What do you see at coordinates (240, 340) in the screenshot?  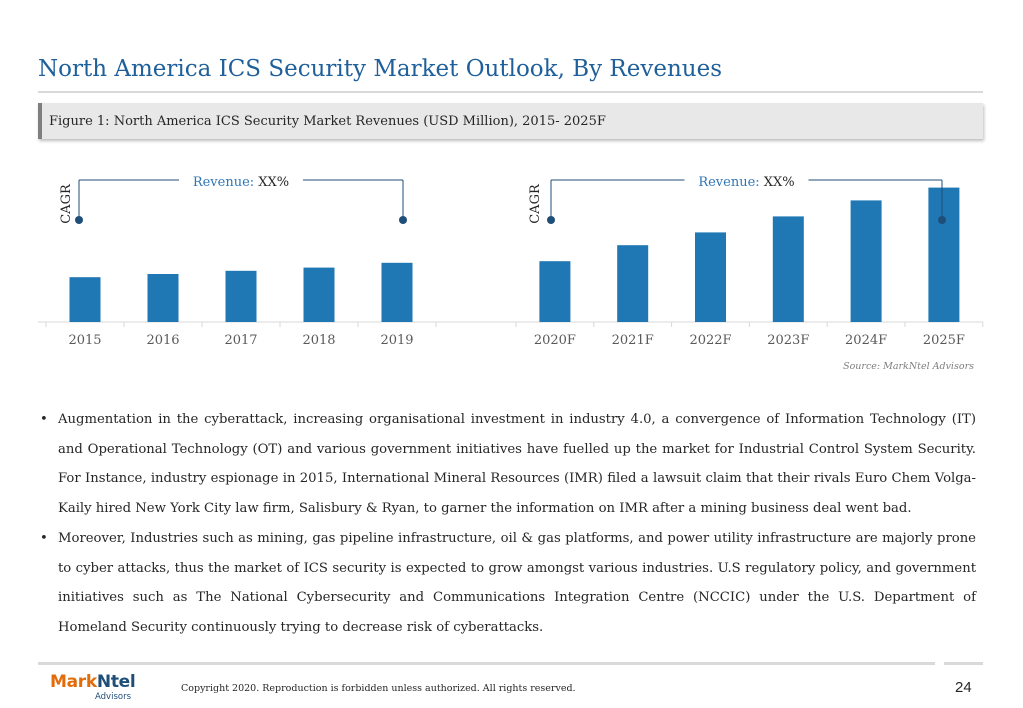 I see `x-tick-label: 2017` at bounding box center [240, 340].